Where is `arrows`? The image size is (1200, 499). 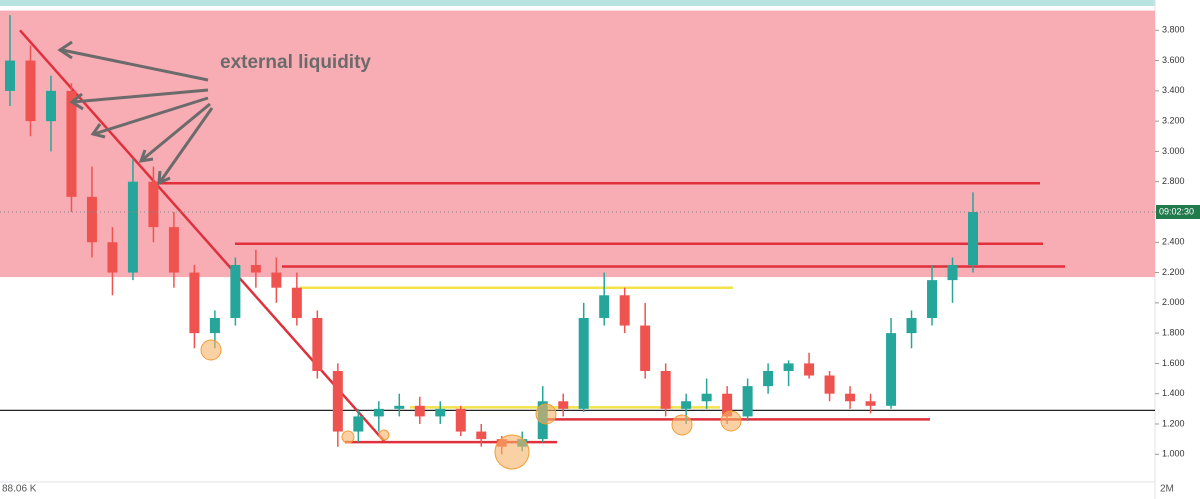 arrows is located at coordinates (135, 113).